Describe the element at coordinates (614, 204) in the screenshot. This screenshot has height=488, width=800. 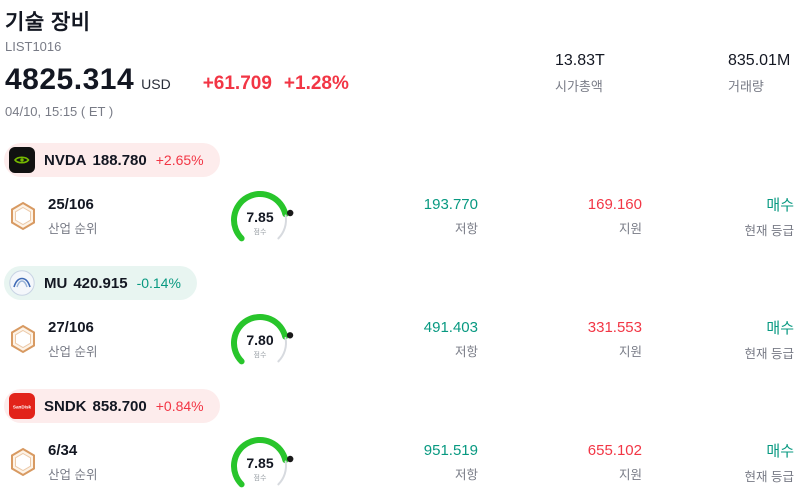
I see `support-value: 169.160` at that location.